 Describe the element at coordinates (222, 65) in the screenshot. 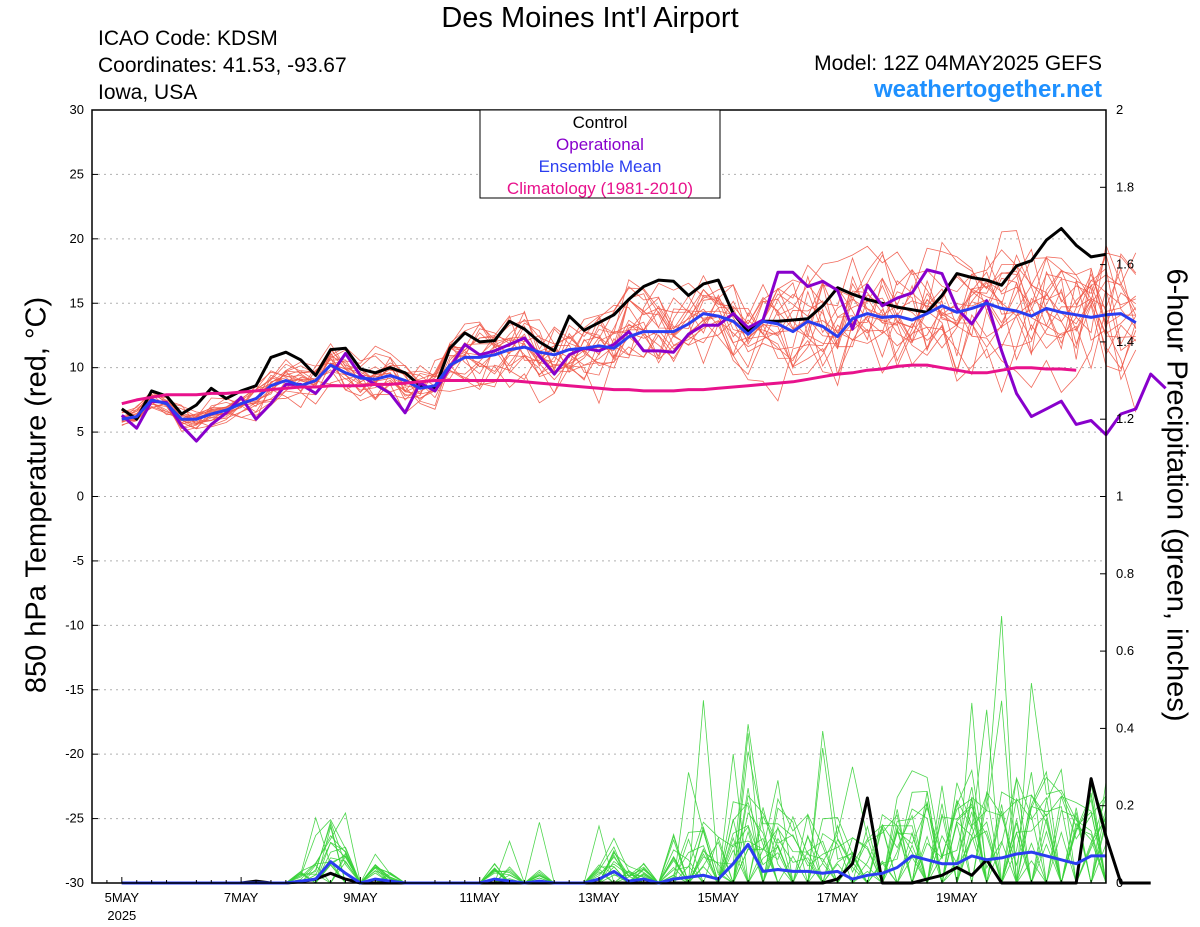

I see `coordinates: Coordinates: 41.53, -93.67` at that location.